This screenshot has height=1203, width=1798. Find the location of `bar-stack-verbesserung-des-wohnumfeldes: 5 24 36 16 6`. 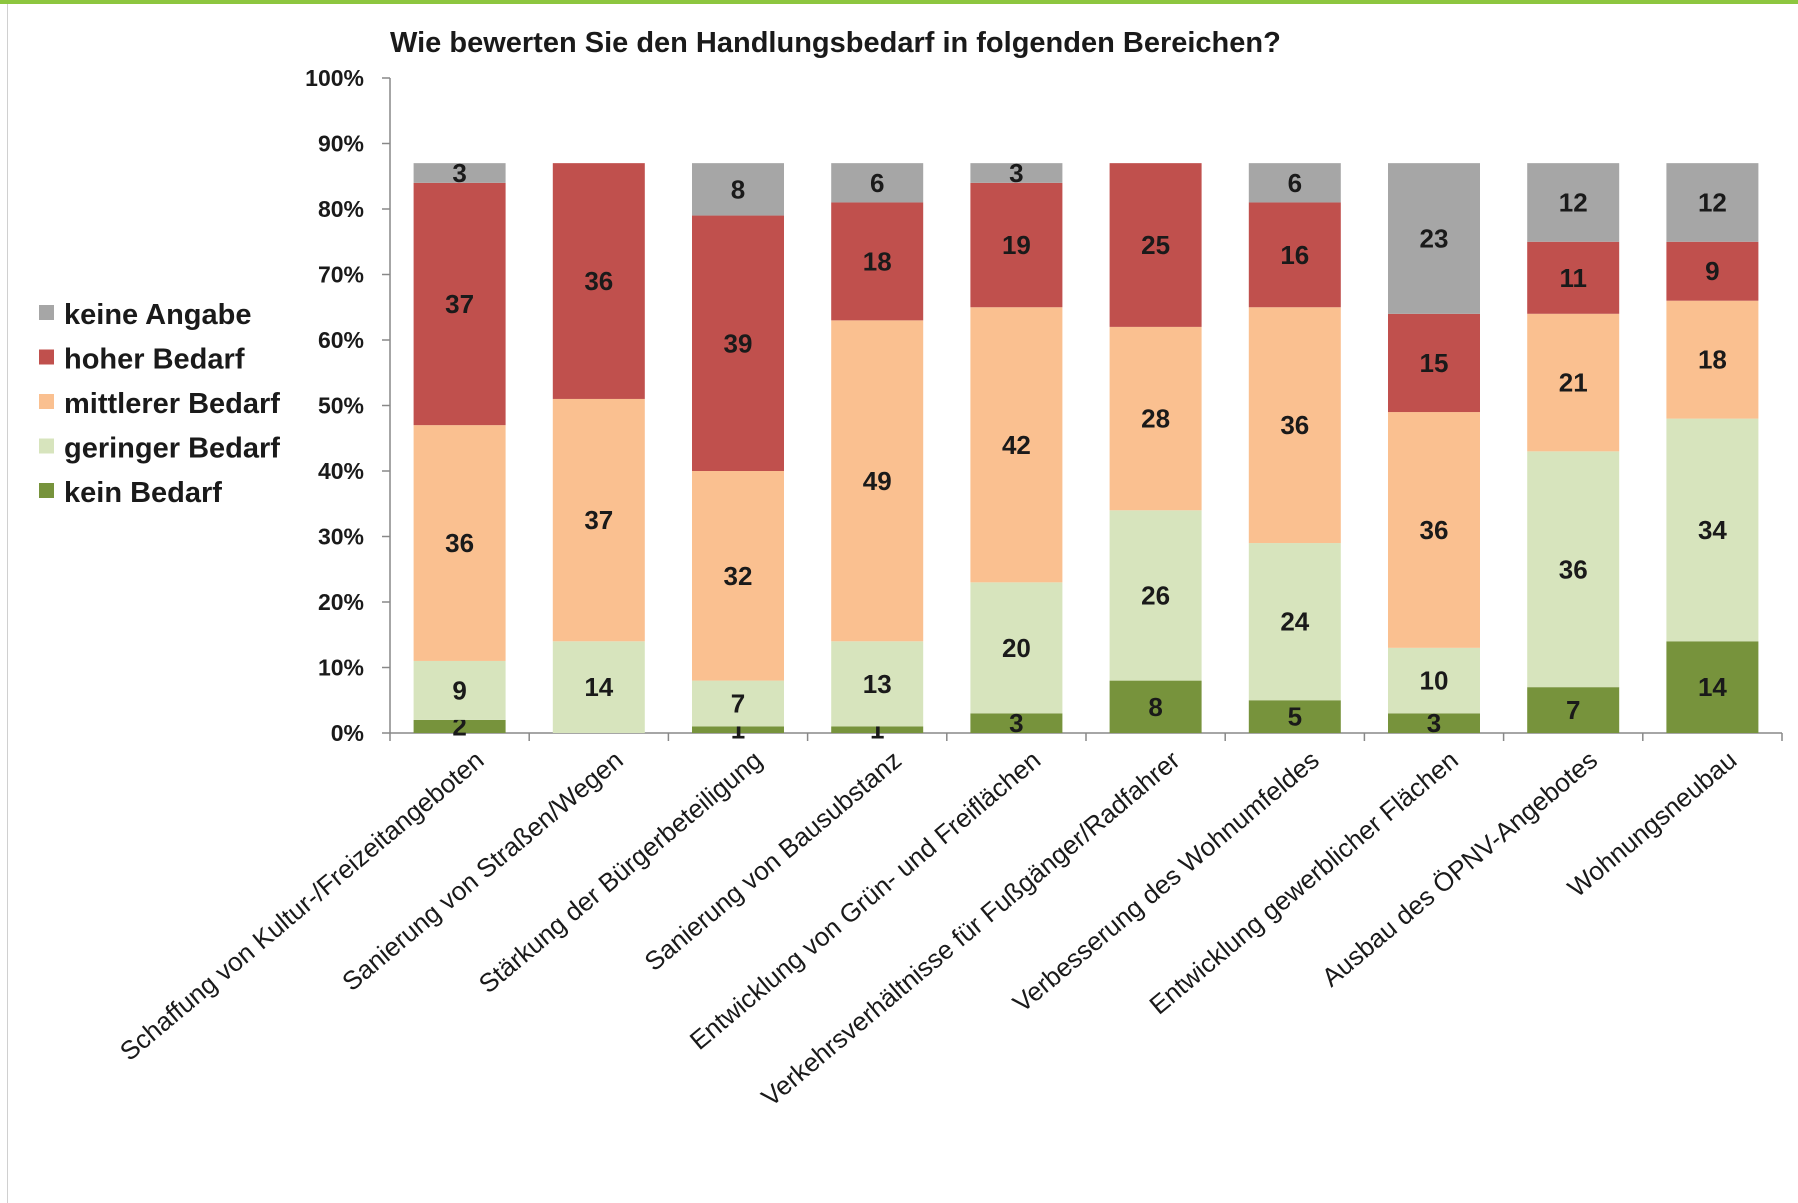

bar-stack-verbesserung-des-wohnumfeldes: 5 24 36 16 6 is located at coordinates (1294, 448).